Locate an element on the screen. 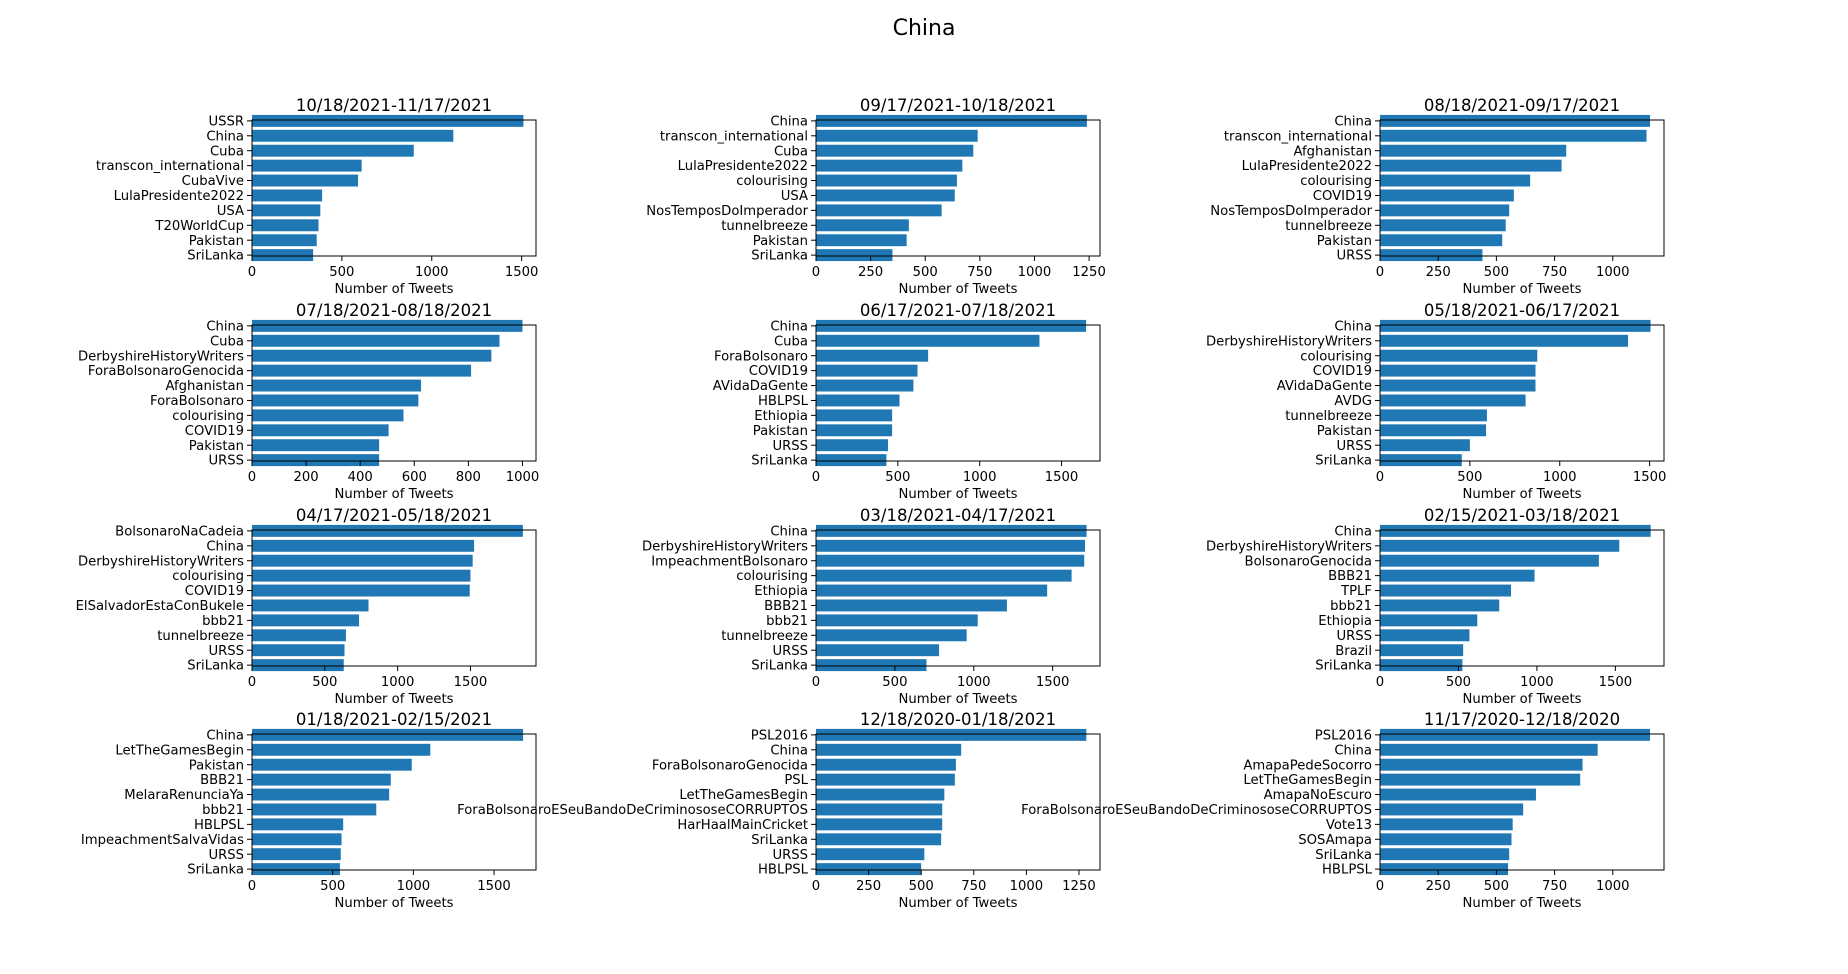  y-tick-label: AVidaDaGente is located at coordinates (1324, 386).